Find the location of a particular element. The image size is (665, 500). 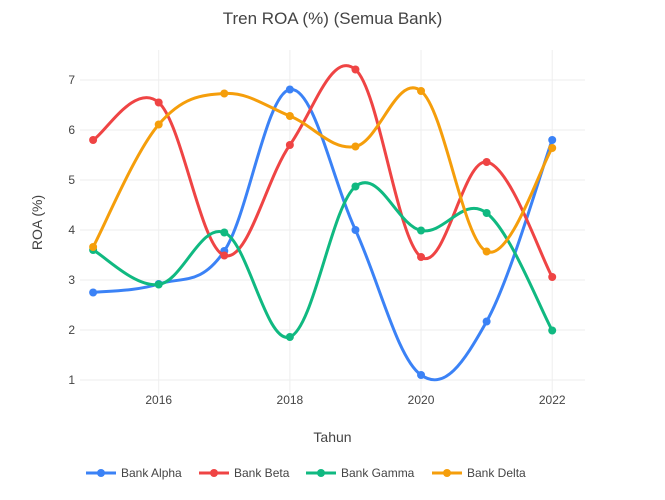

legend-item-bank-beta: Bank Beta is located at coordinates (244, 473).